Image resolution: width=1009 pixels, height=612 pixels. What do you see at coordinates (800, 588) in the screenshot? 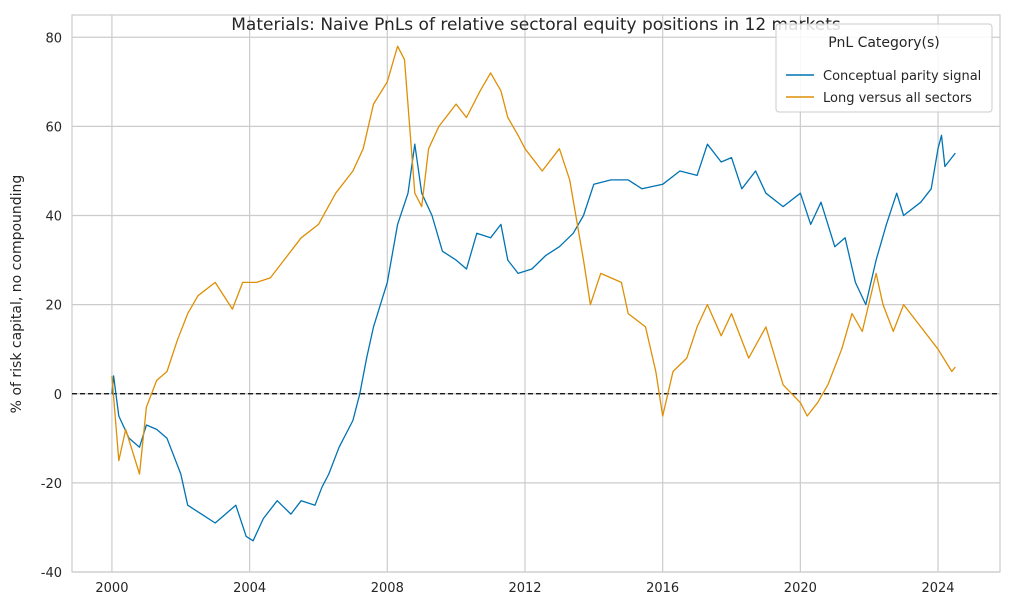
I see `x-tick-label: 2020` at bounding box center [800, 588].